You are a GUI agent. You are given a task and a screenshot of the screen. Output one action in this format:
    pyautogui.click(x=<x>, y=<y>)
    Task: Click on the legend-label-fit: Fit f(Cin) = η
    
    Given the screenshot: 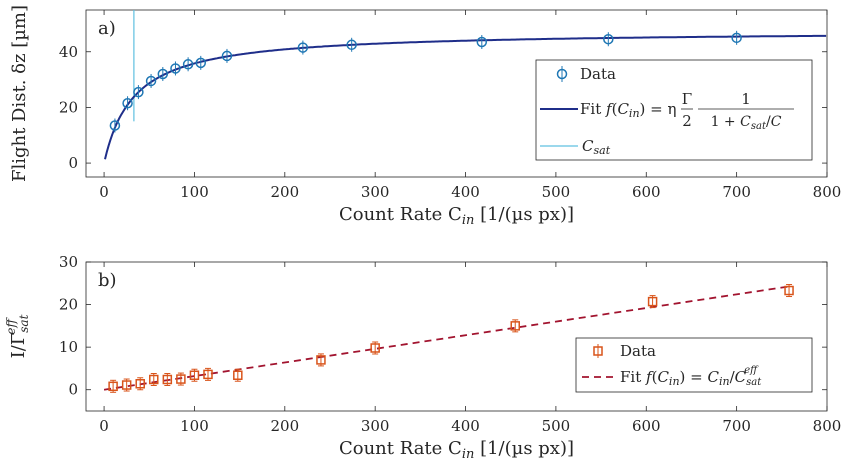 What is the action you would take?
    pyautogui.click(x=628, y=110)
    